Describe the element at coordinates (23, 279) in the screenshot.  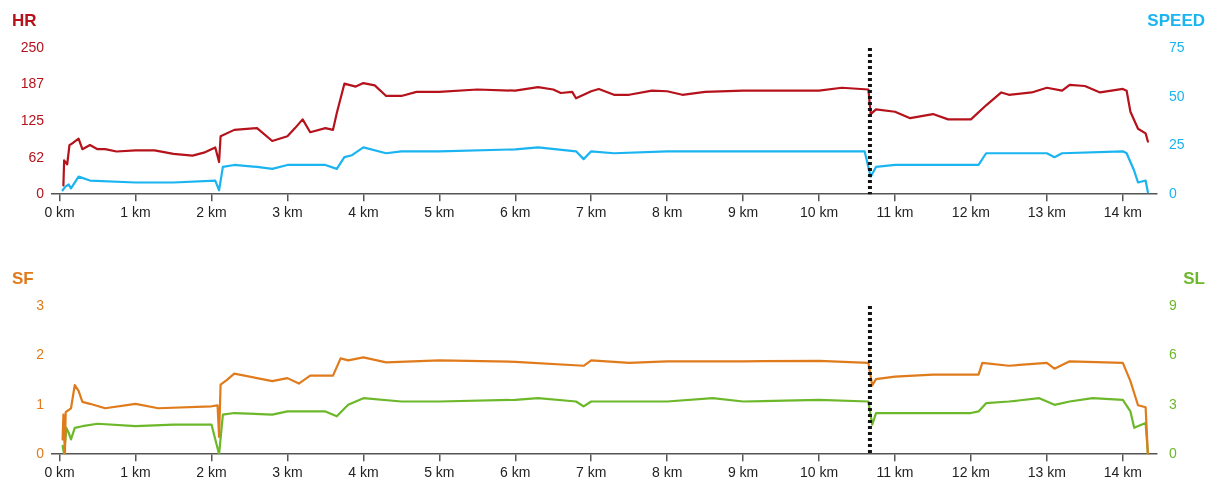
I see `y-axis-title: SF` at that location.